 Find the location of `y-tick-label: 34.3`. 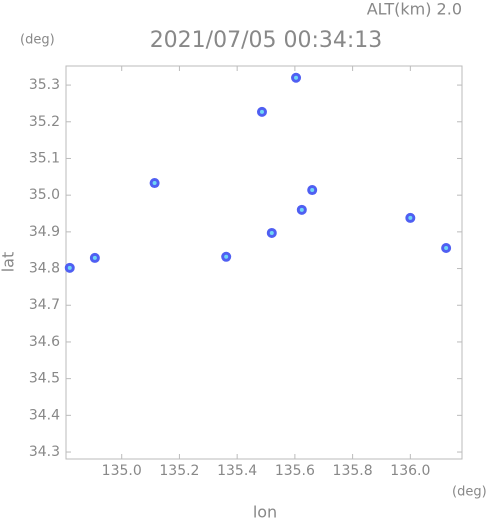

y-tick-label: 34.3 is located at coordinates (44, 452).